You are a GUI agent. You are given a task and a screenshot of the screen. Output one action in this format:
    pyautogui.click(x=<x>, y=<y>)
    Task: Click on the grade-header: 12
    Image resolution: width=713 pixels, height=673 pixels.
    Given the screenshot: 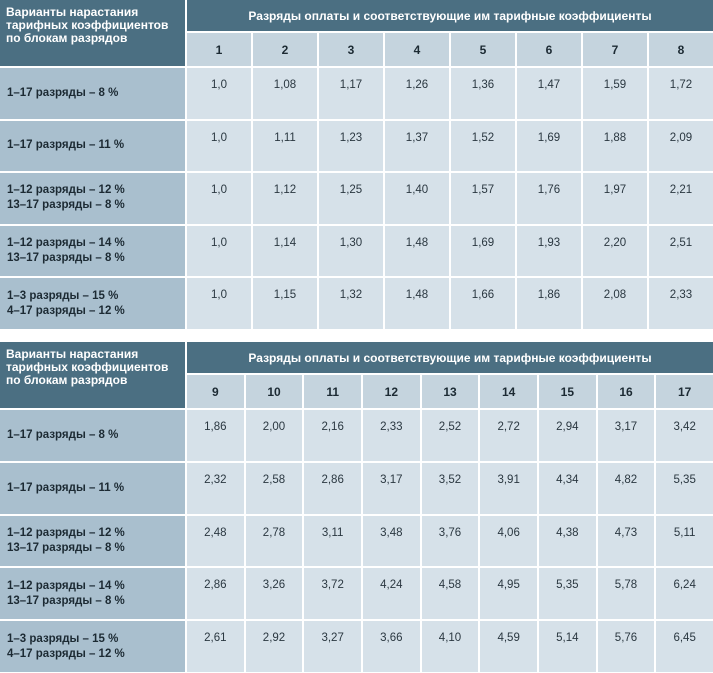 What is the action you would take?
    pyautogui.click(x=391, y=391)
    